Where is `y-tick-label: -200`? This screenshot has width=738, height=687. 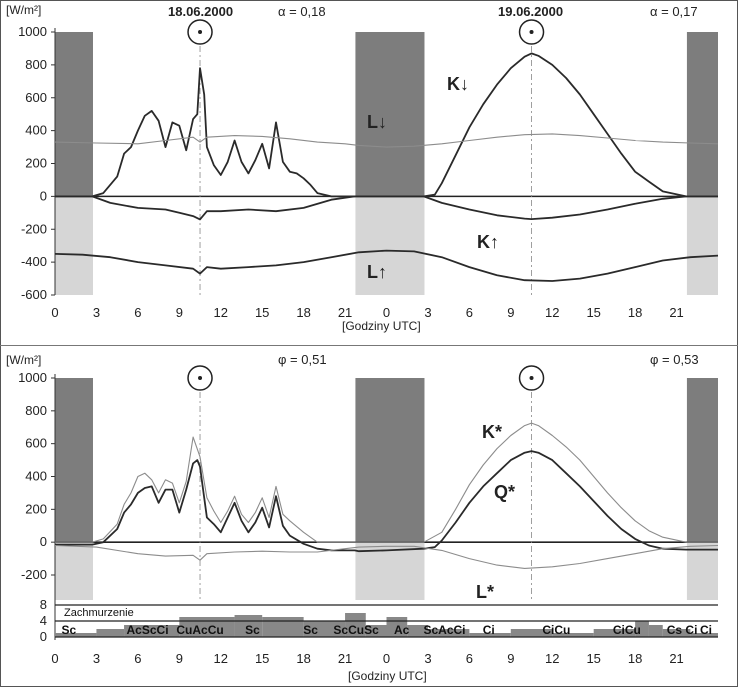
y-tick-label: -200 is located at coordinates (34, 574).